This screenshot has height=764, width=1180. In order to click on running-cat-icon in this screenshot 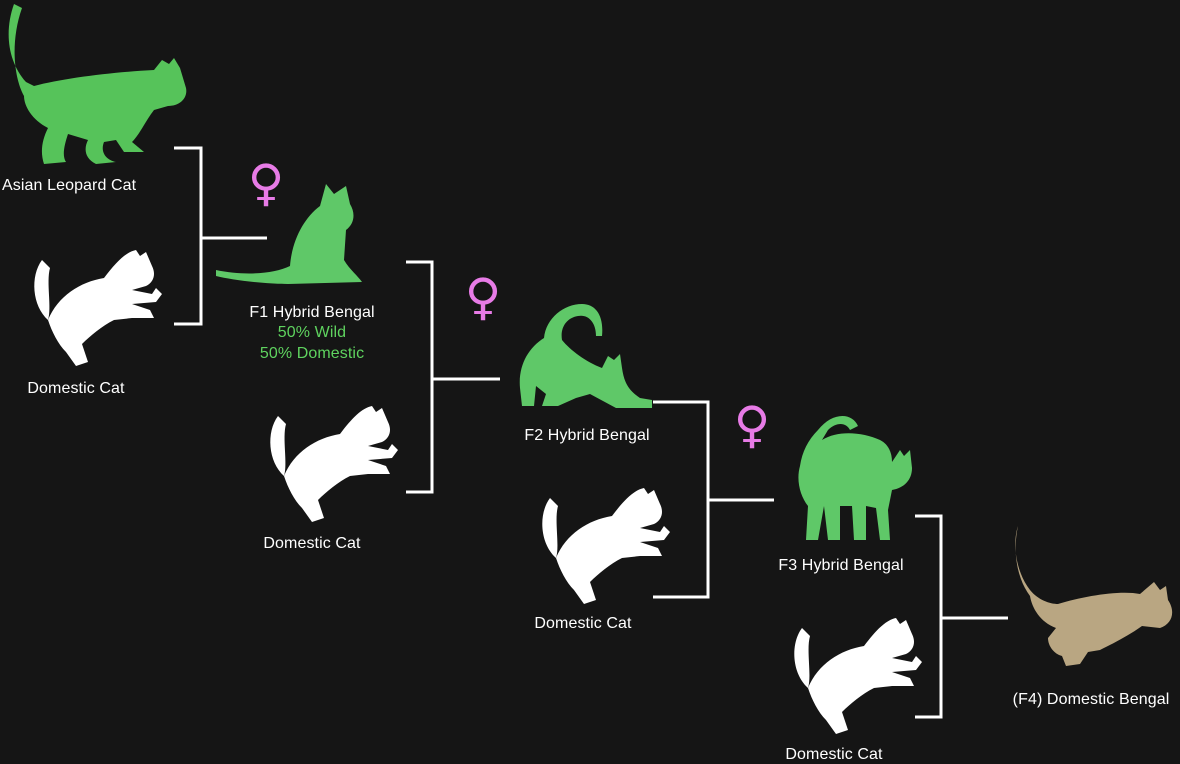, I will do `click(1094, 596)`.